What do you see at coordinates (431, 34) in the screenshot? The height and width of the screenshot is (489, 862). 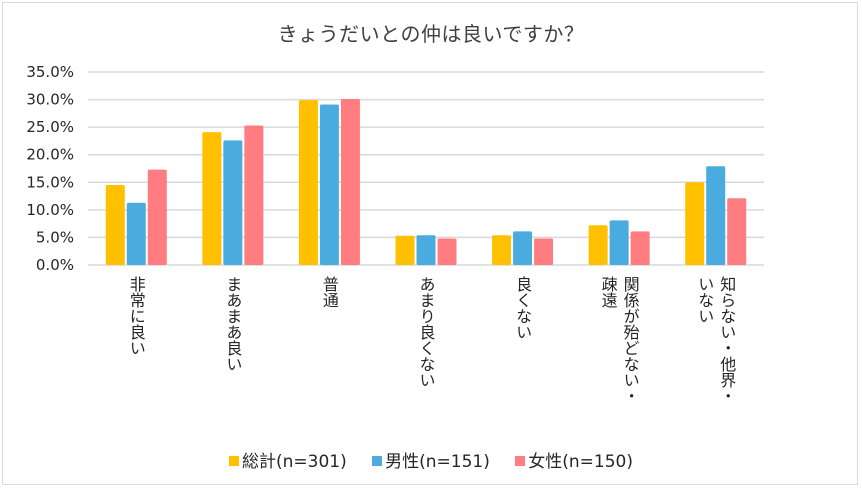 I see `chart-title: きょうだいとの仲は良いですか？` at bounding box center [431, 34].